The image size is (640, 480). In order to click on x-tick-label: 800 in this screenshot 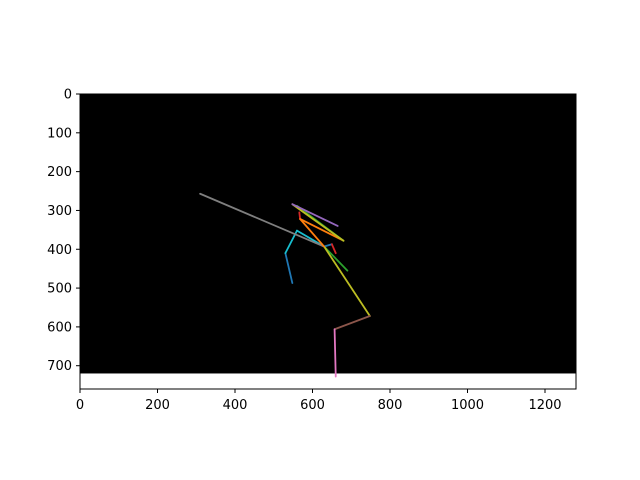, I will do `click(390, 405)`.